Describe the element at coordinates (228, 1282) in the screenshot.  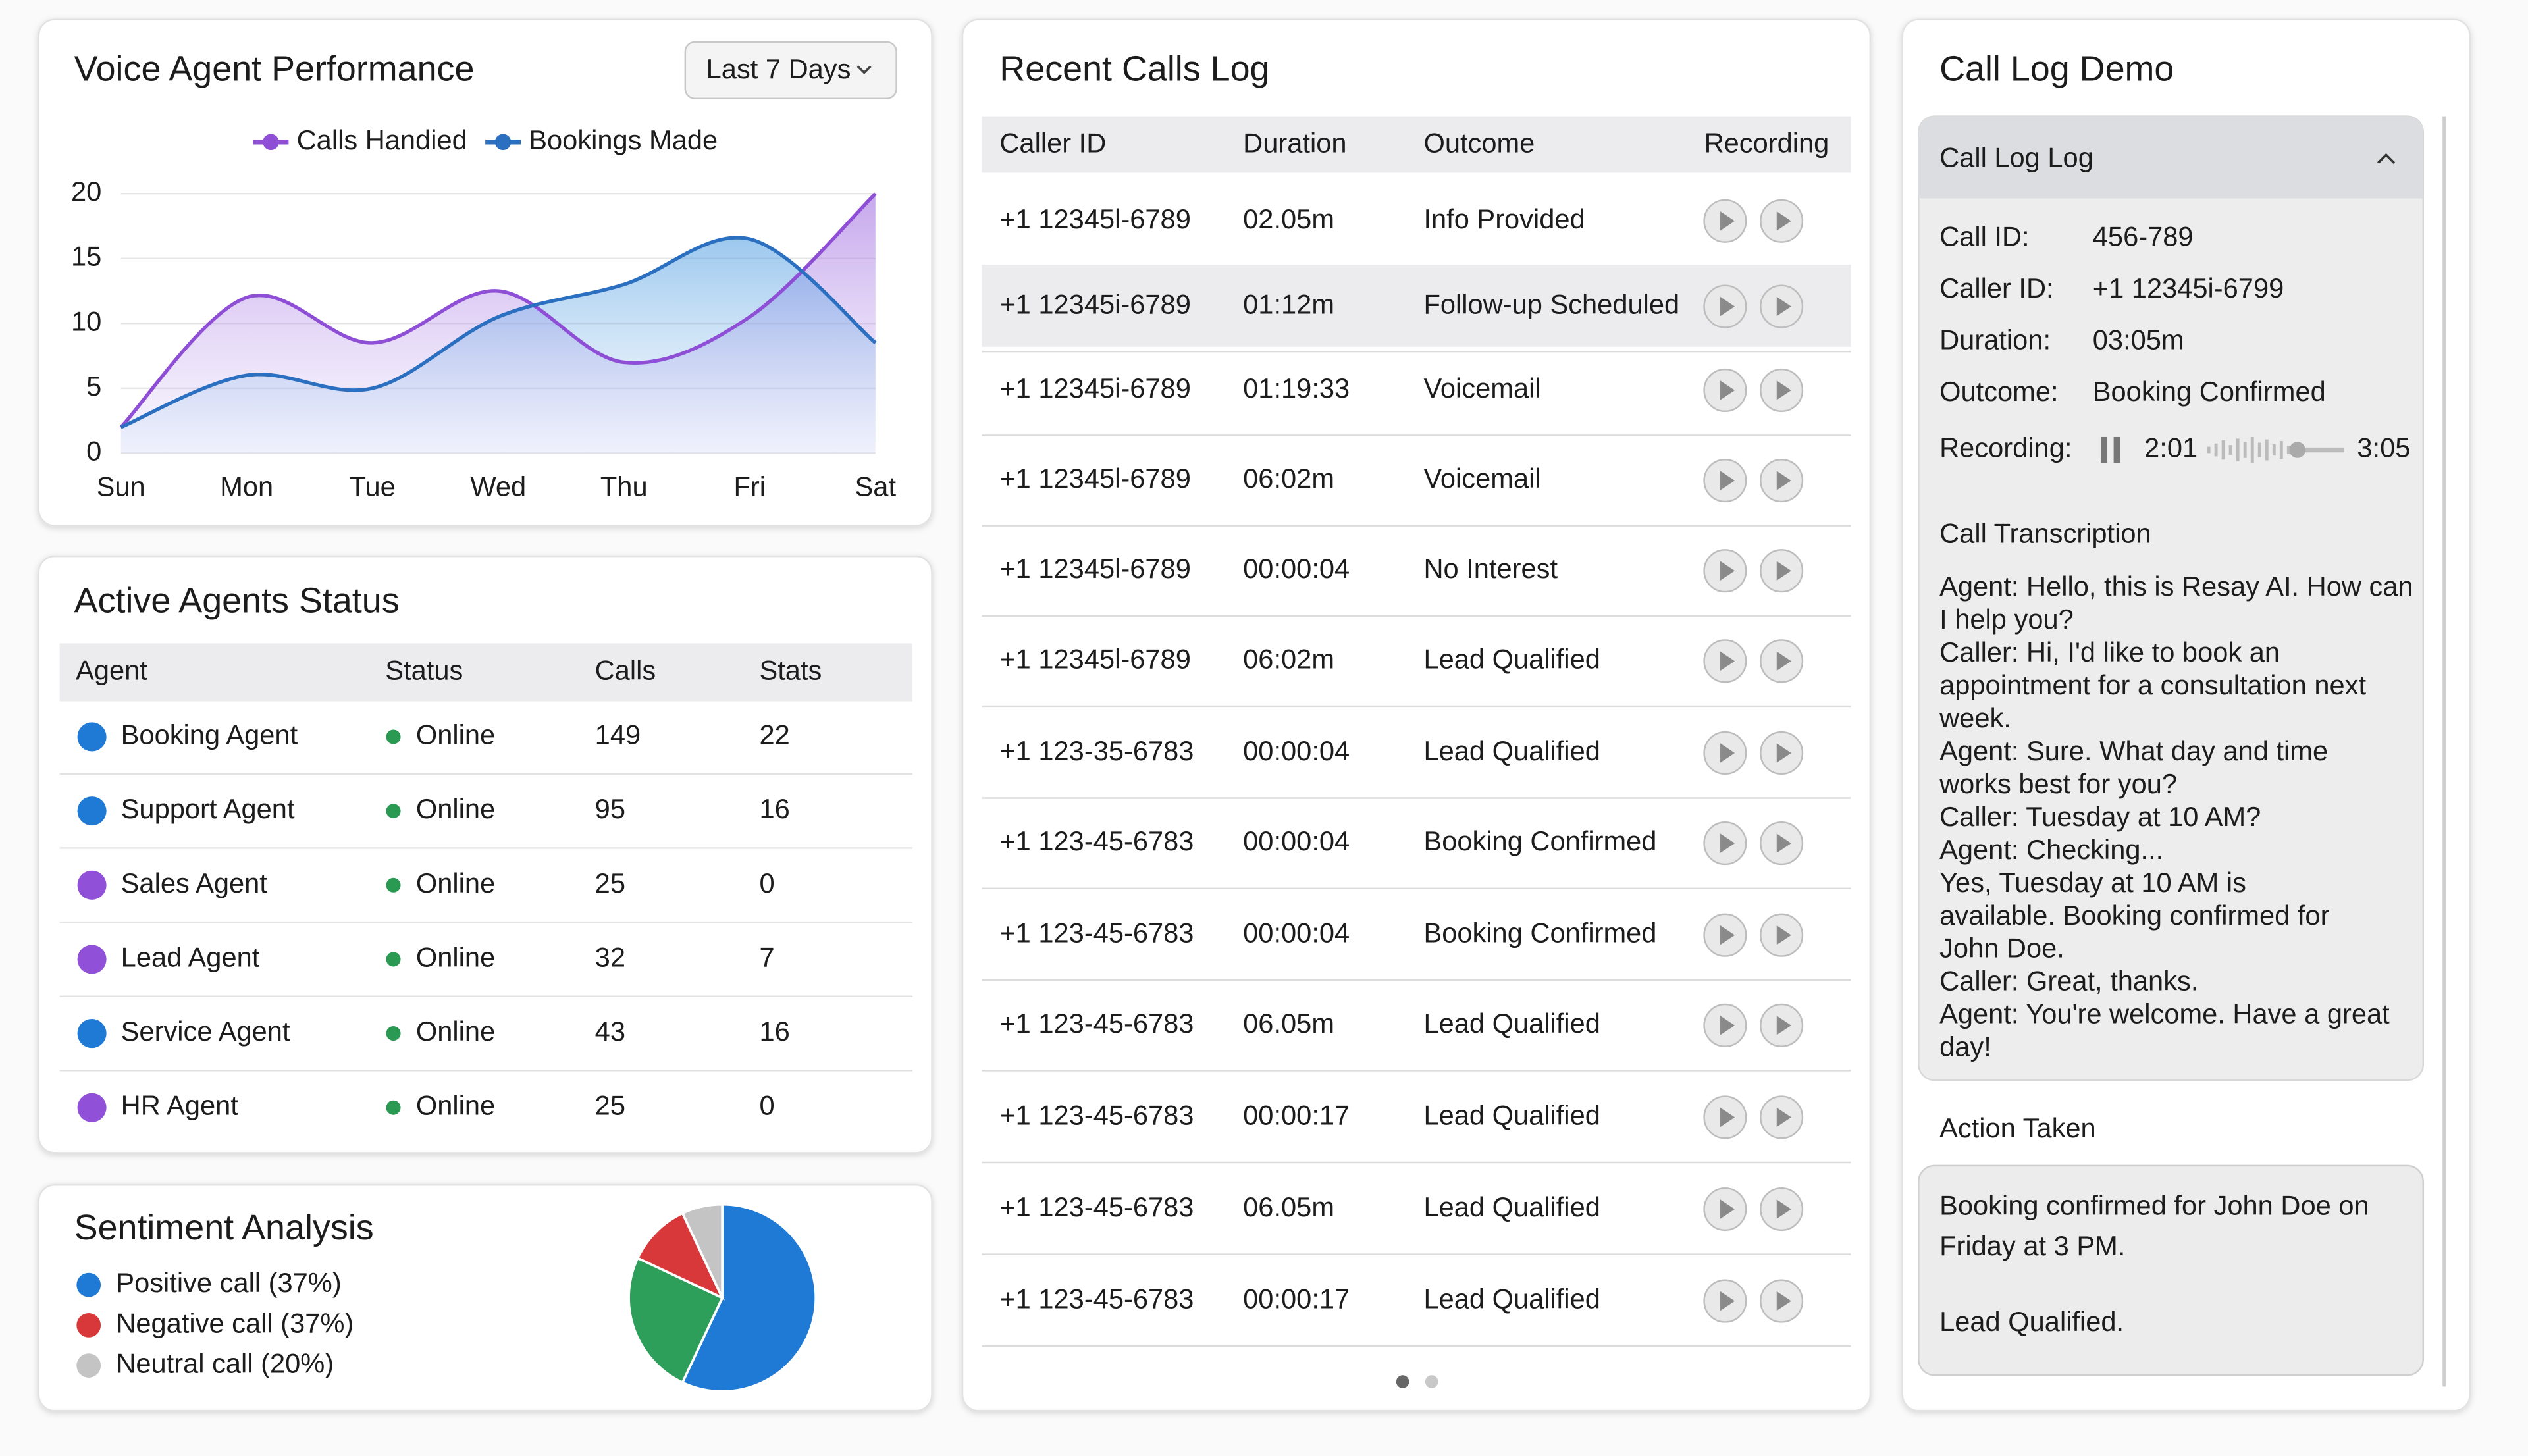
I see `legend-label: Positive call (37%)` at that location.